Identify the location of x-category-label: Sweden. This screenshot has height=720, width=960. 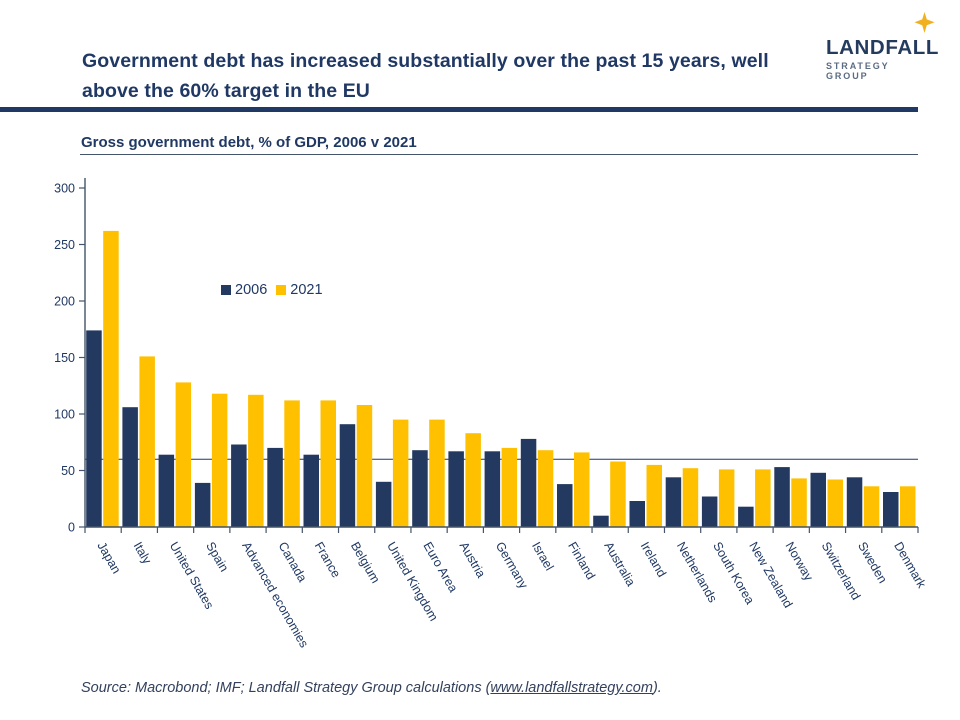
(872, 563).